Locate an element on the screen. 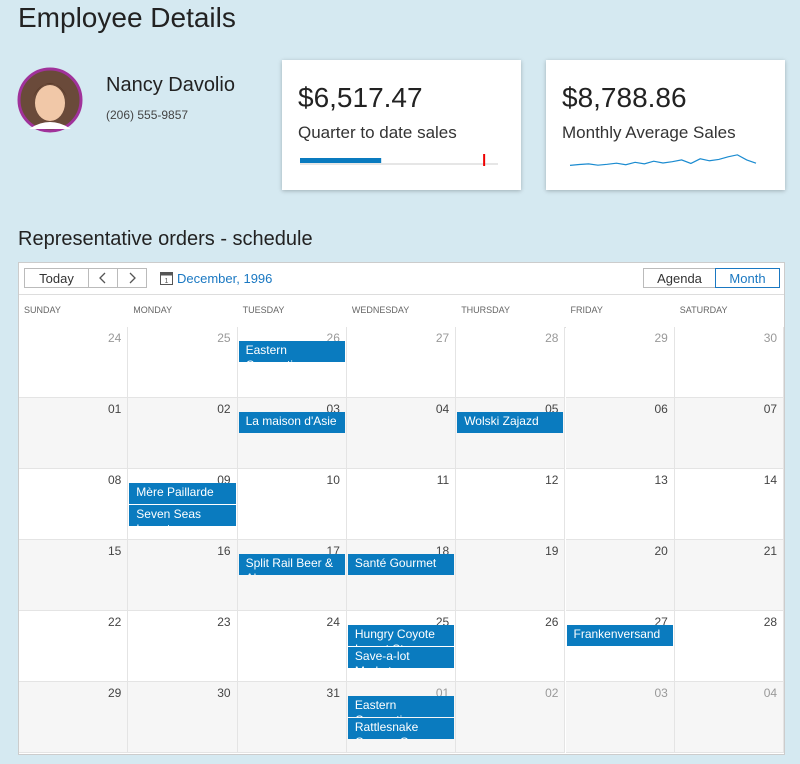 This screenshot has width=800, height=764. card-value: $6,517.47 is located at coordinates (360, 97).